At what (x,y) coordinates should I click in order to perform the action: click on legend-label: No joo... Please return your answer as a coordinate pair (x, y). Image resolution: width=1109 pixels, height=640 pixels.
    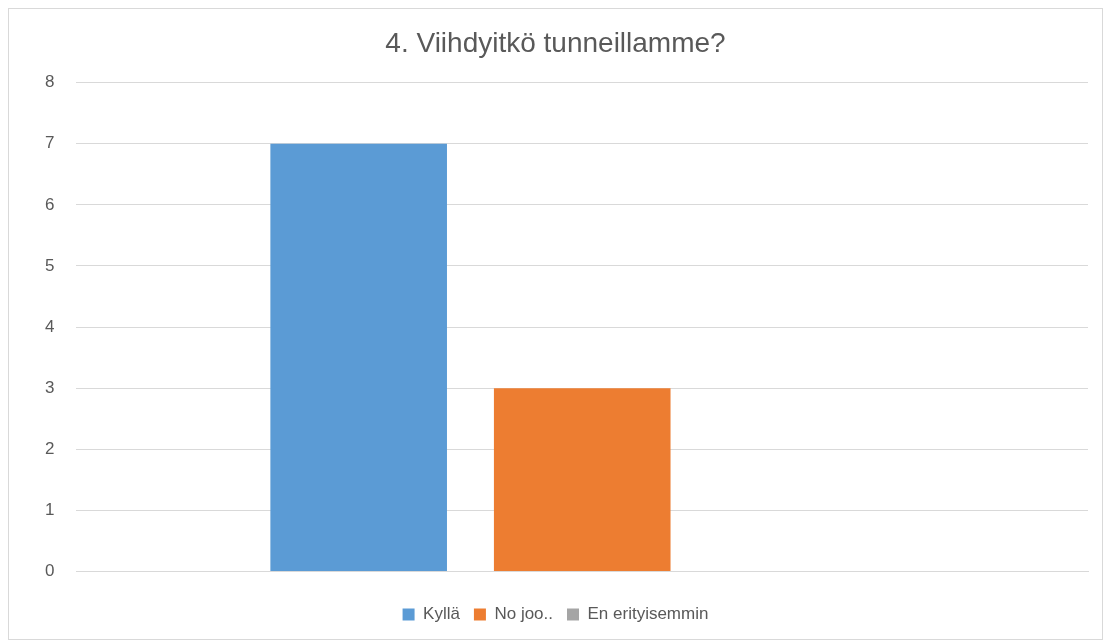
    Looking at the image, I should click on (524, 614).